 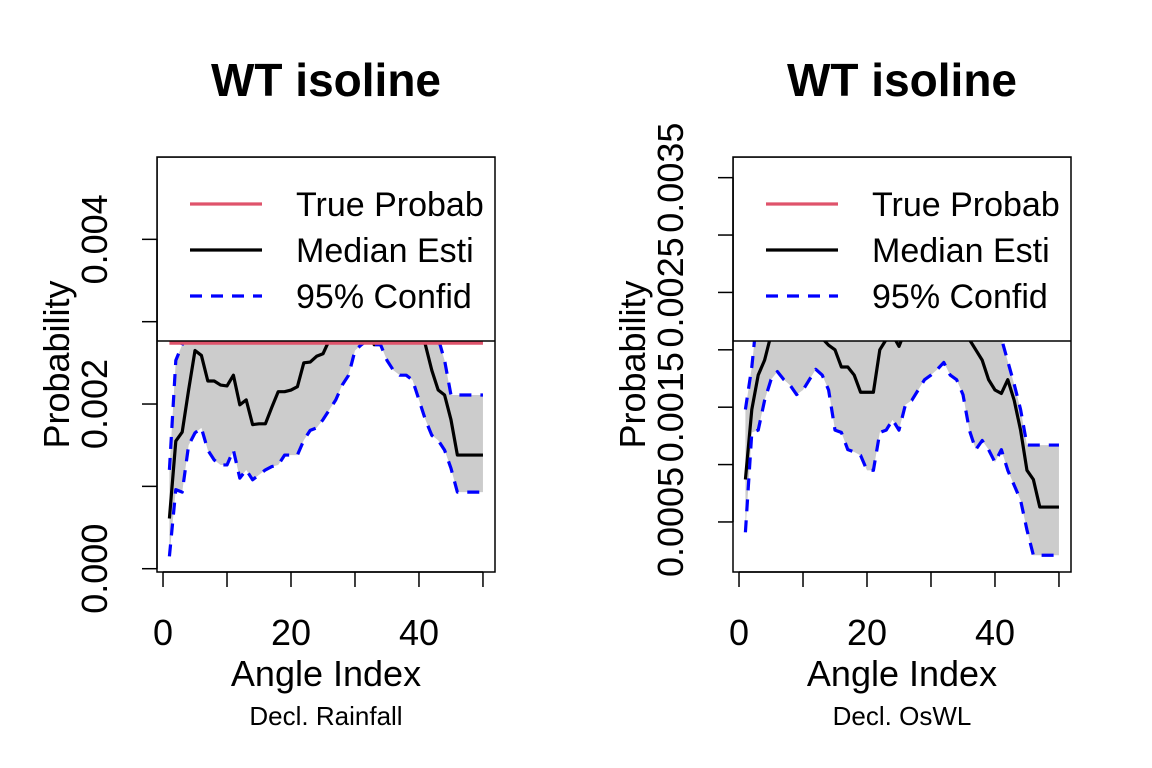 I want to click on y-tick-label: 0.0025, so click(x=670, y=292).